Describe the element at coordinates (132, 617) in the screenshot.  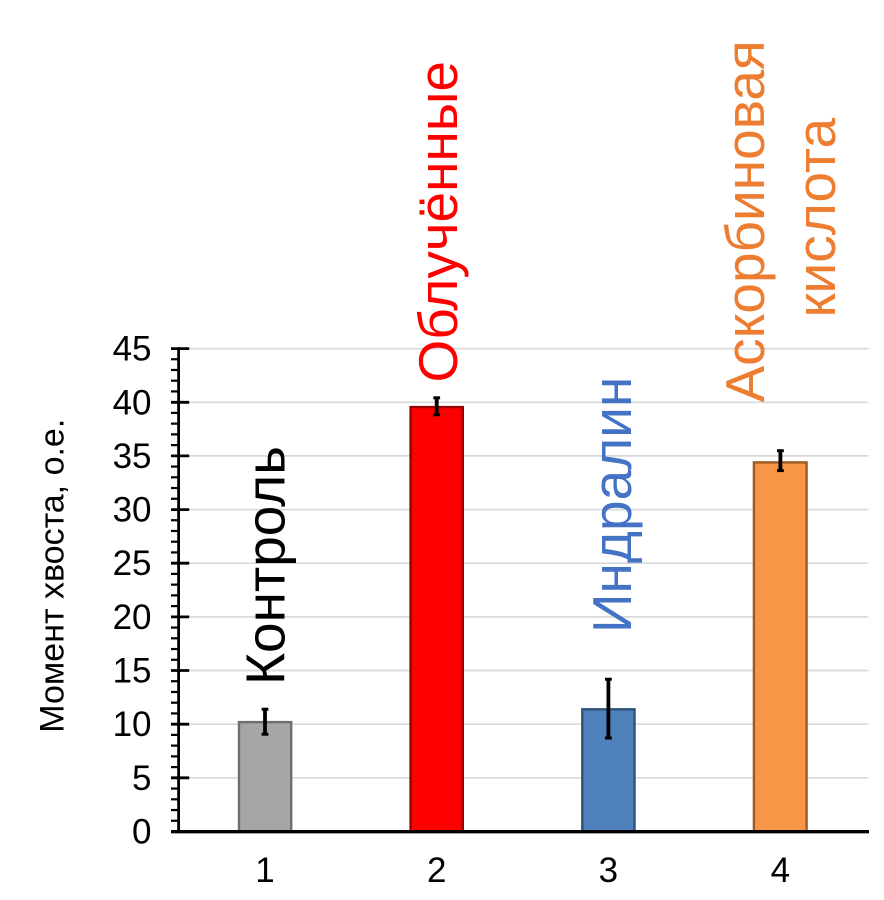
I see `svg-text: 20` at that location.